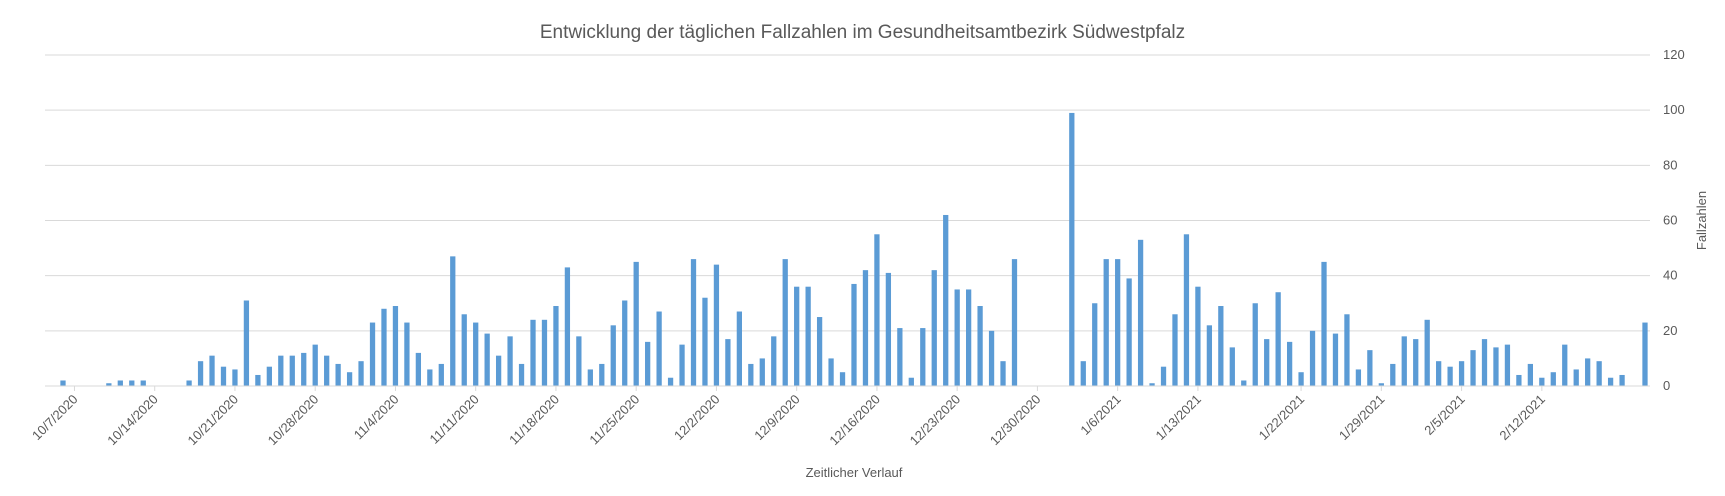 This screenshot has height=496, width=1725. I want to click on y-axis-ticks: 0 20 40 60 80 100 120, so click(1674, 220).